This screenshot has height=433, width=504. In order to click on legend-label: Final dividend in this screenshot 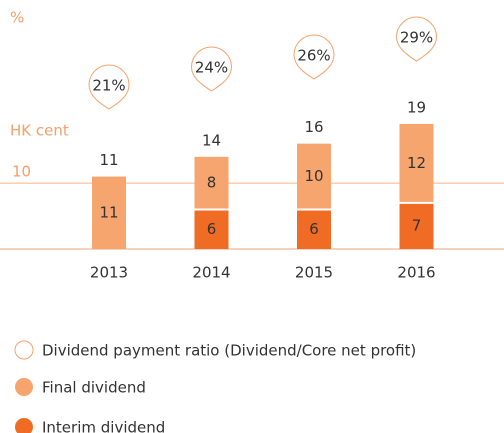, I will do `click(94, 388)`.